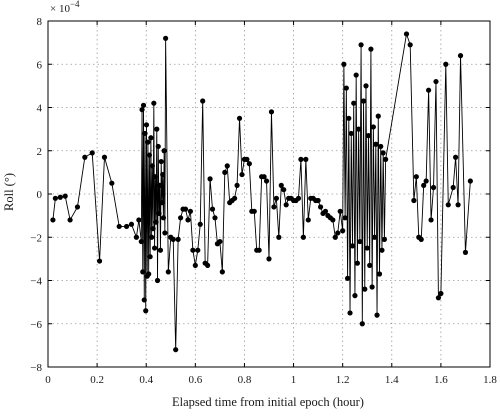  I want to click on x-tick-label: 0, so click(48, 380).